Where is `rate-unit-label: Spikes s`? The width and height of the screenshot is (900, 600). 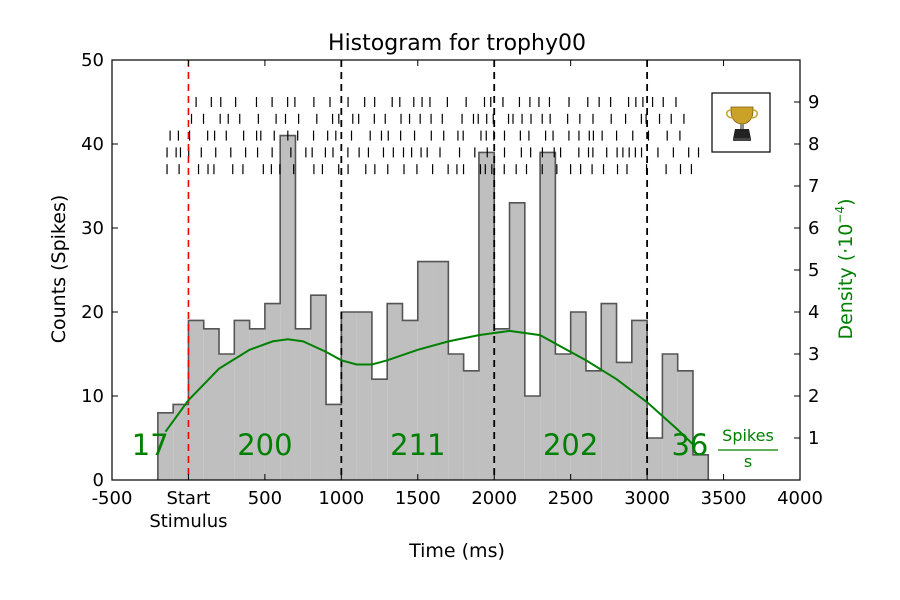 rate-unit-label: Spikes s is located at coordinates (748, 448).